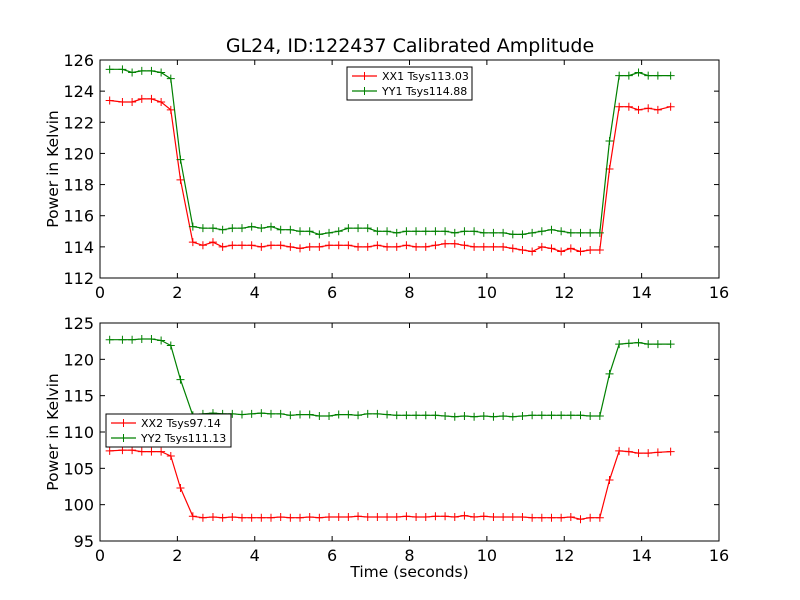 The image size is (800, 600). Describe the element at coordinates (390, 378) in the screenshot. I see `series-line` at that location.